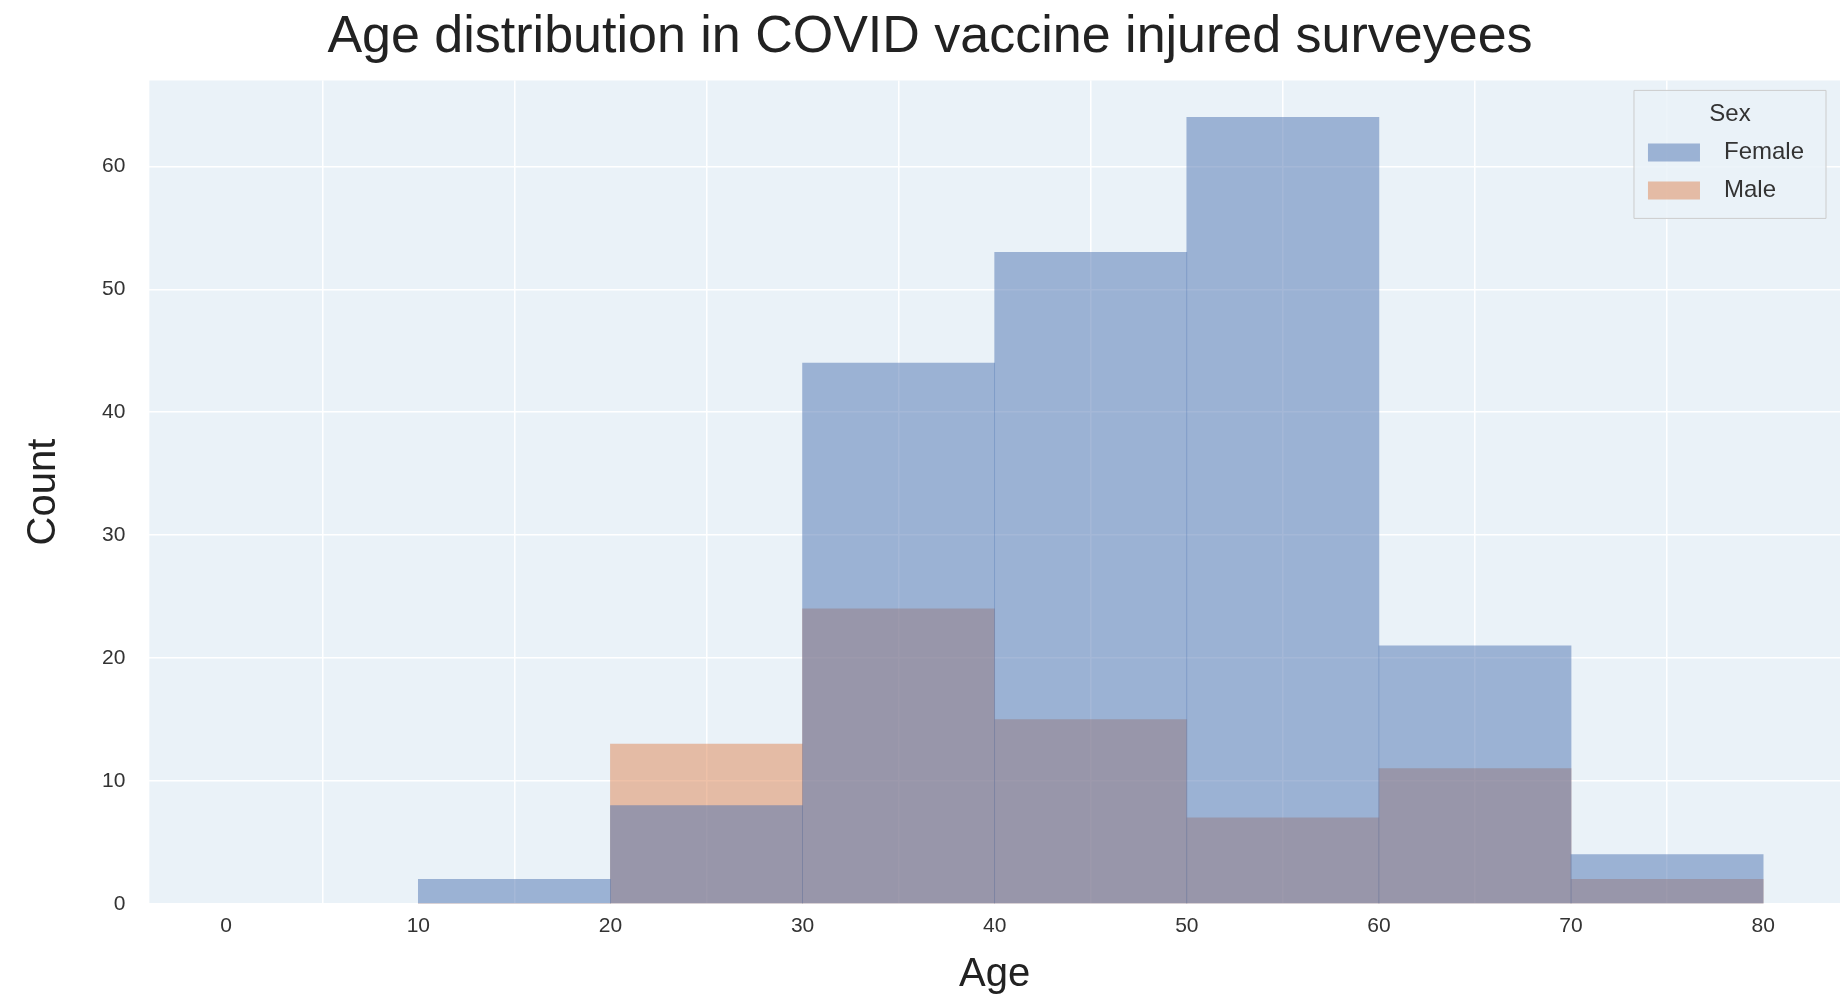  I want to click on x-axis-title: Age, so click(995, 972).